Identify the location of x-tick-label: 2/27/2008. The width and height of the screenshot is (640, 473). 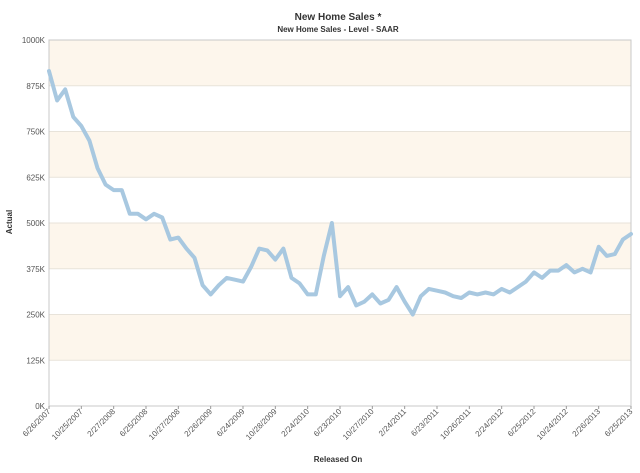
(102, 423).